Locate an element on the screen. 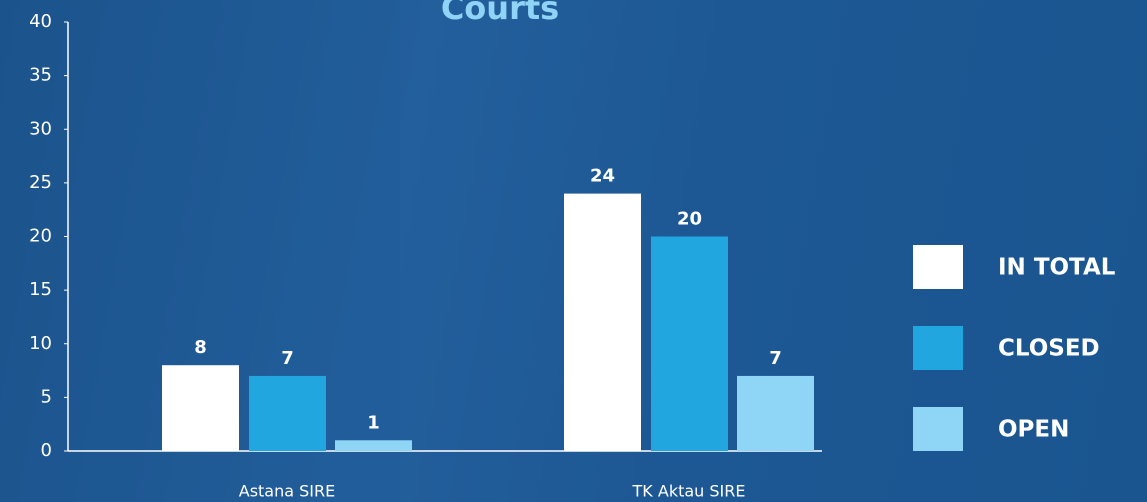  y-tick-label: 30 is located at coordinates (40, 128).